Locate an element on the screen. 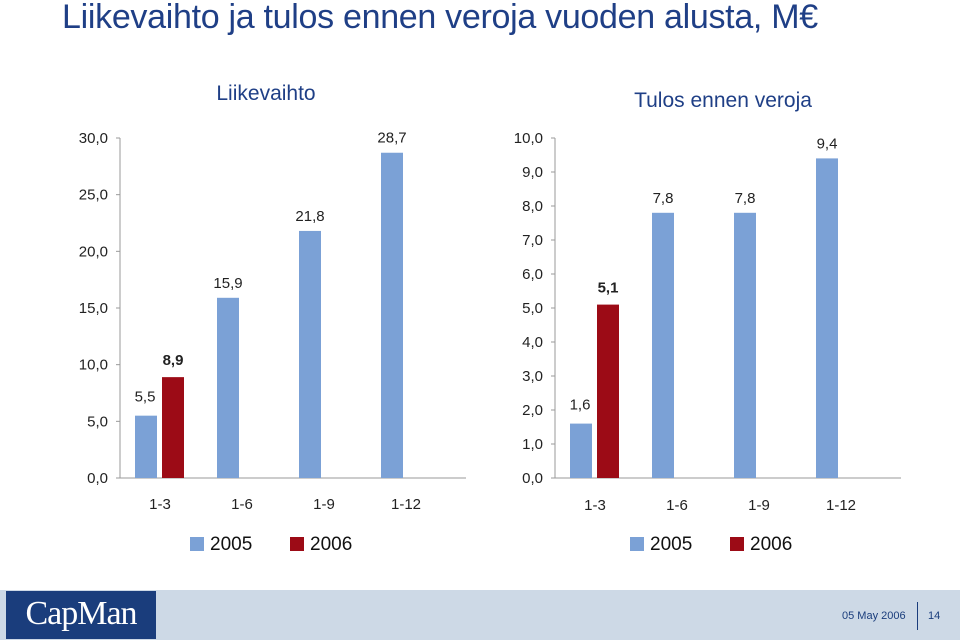 This screenshot has width=960, height=640. chart2-ytick-label: 8,0 is located at coordinates (532, 206).